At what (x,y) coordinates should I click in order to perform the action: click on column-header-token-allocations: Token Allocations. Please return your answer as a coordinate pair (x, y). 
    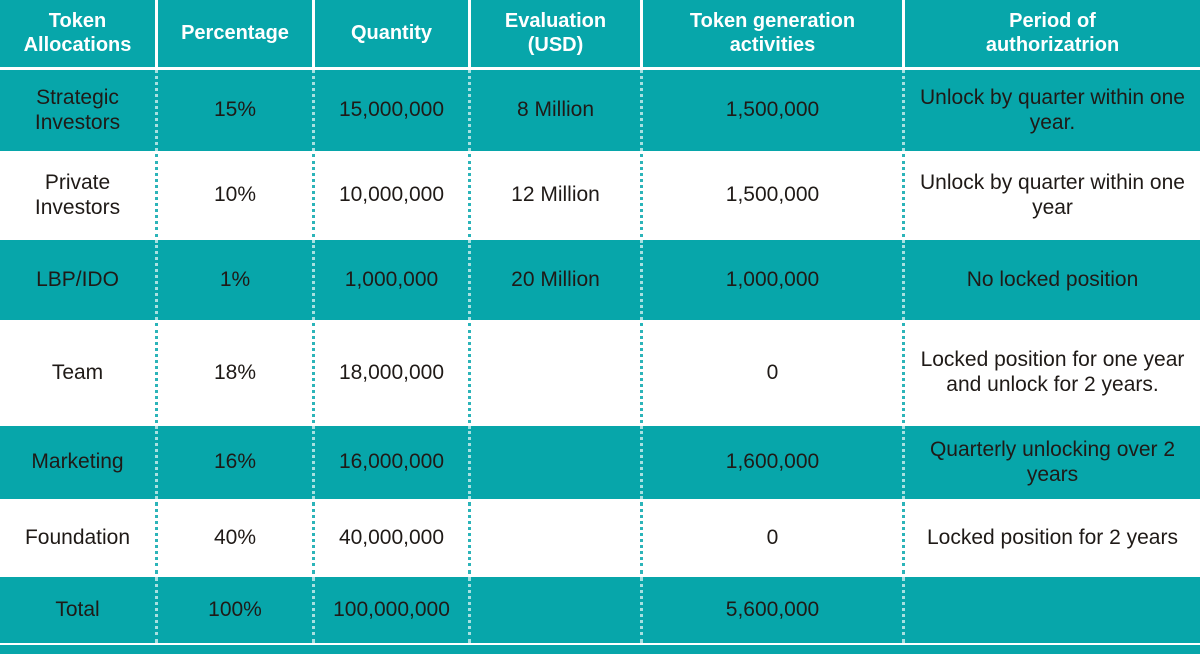
    Looking at the image, I should click on (77, 32).